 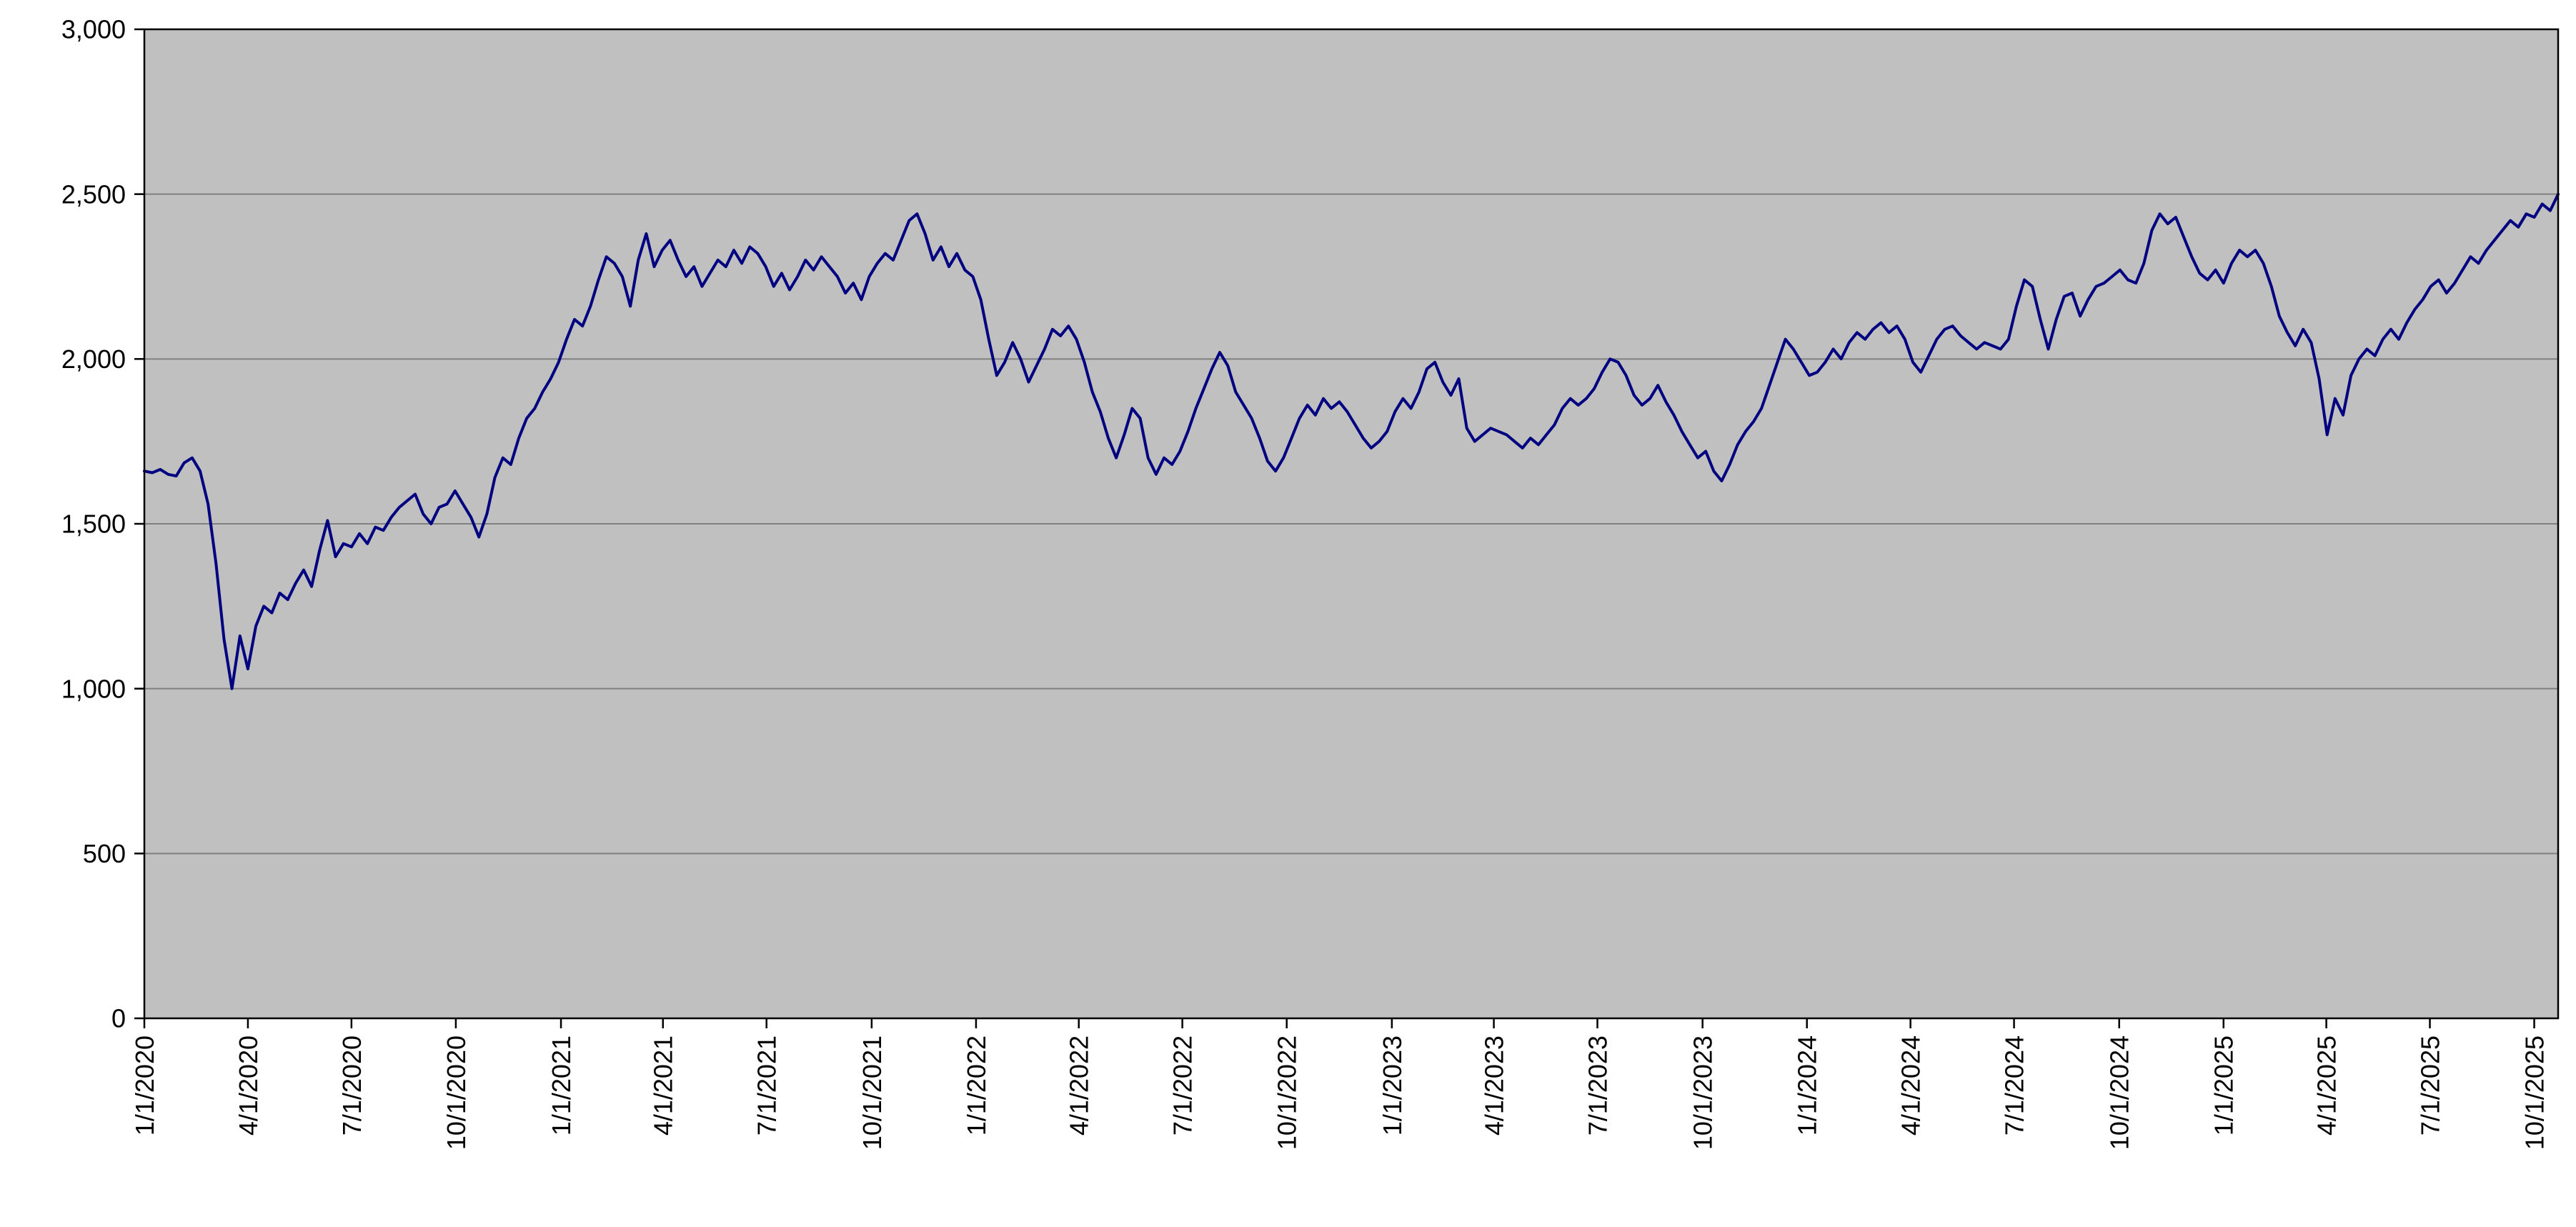 What do you see at coordinates (93, 29) in the screenshot?
I see `y-axis-tick-label: 3,000` at bounding box center [93, 29].